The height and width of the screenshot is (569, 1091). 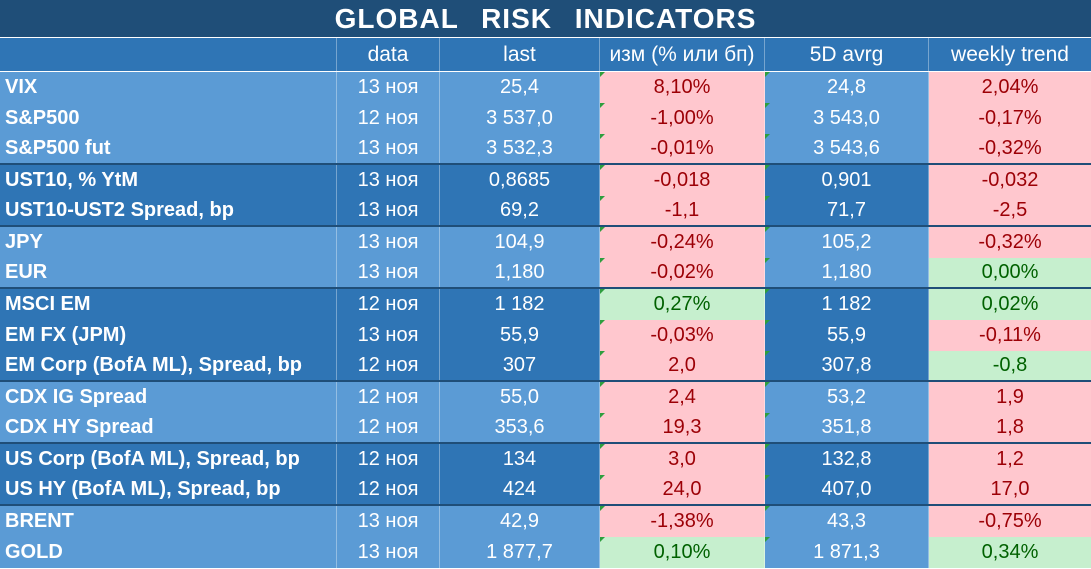 I want to click on last-value-cell: 0,8685, so click(x=520, y=180).